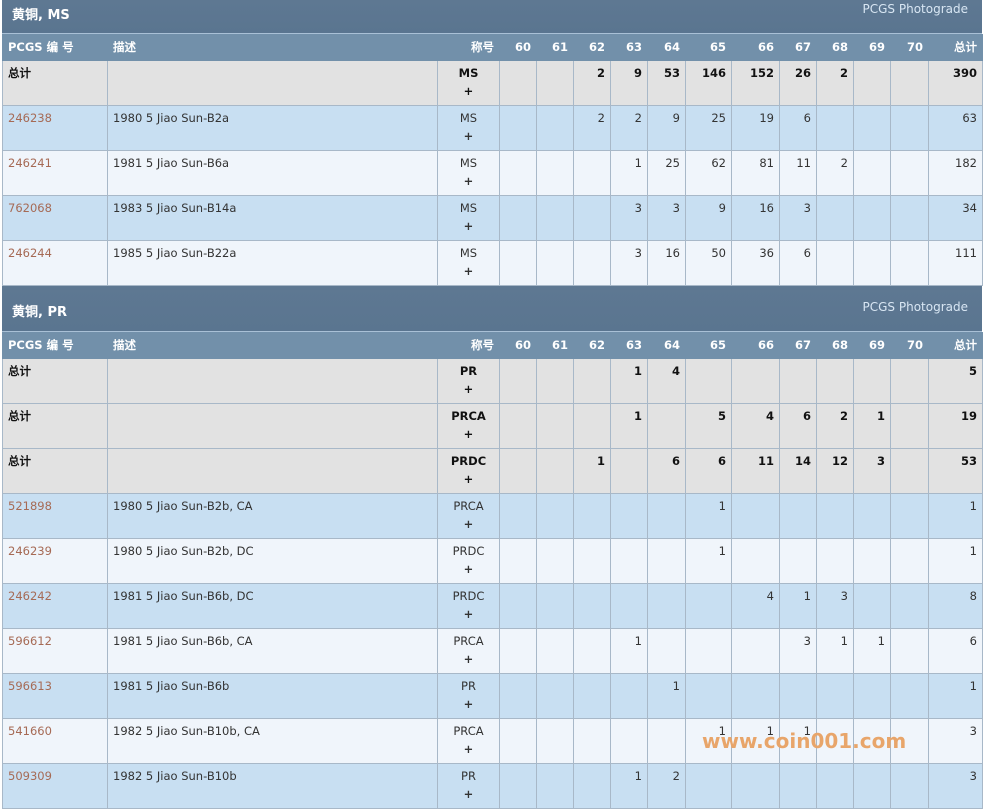  I want to click on grade-count-62: 2, so click(592, 83).